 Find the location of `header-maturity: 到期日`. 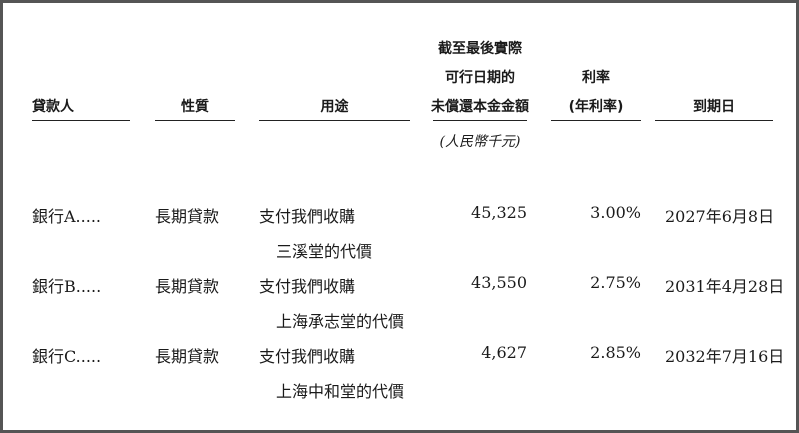

header-maturity: 到期日 is located at coordinates (714, 107).